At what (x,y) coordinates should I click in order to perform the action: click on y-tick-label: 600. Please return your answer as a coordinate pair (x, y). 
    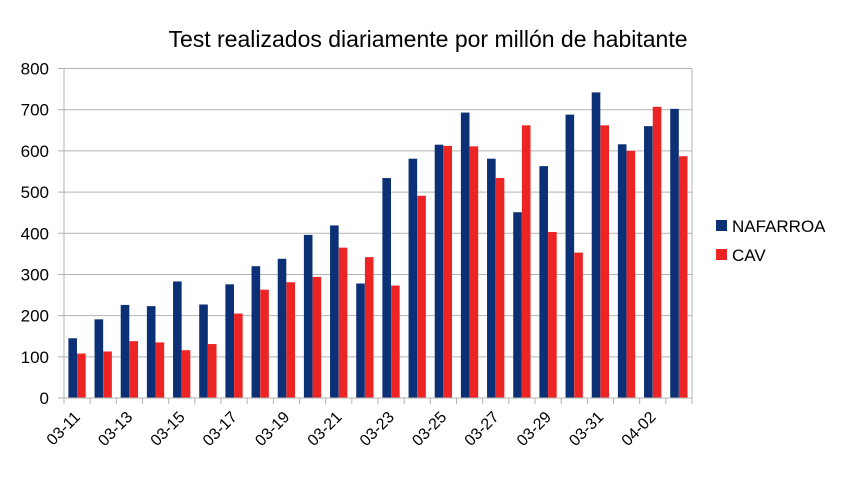
    Looking at the image, I should click on (35, 151).